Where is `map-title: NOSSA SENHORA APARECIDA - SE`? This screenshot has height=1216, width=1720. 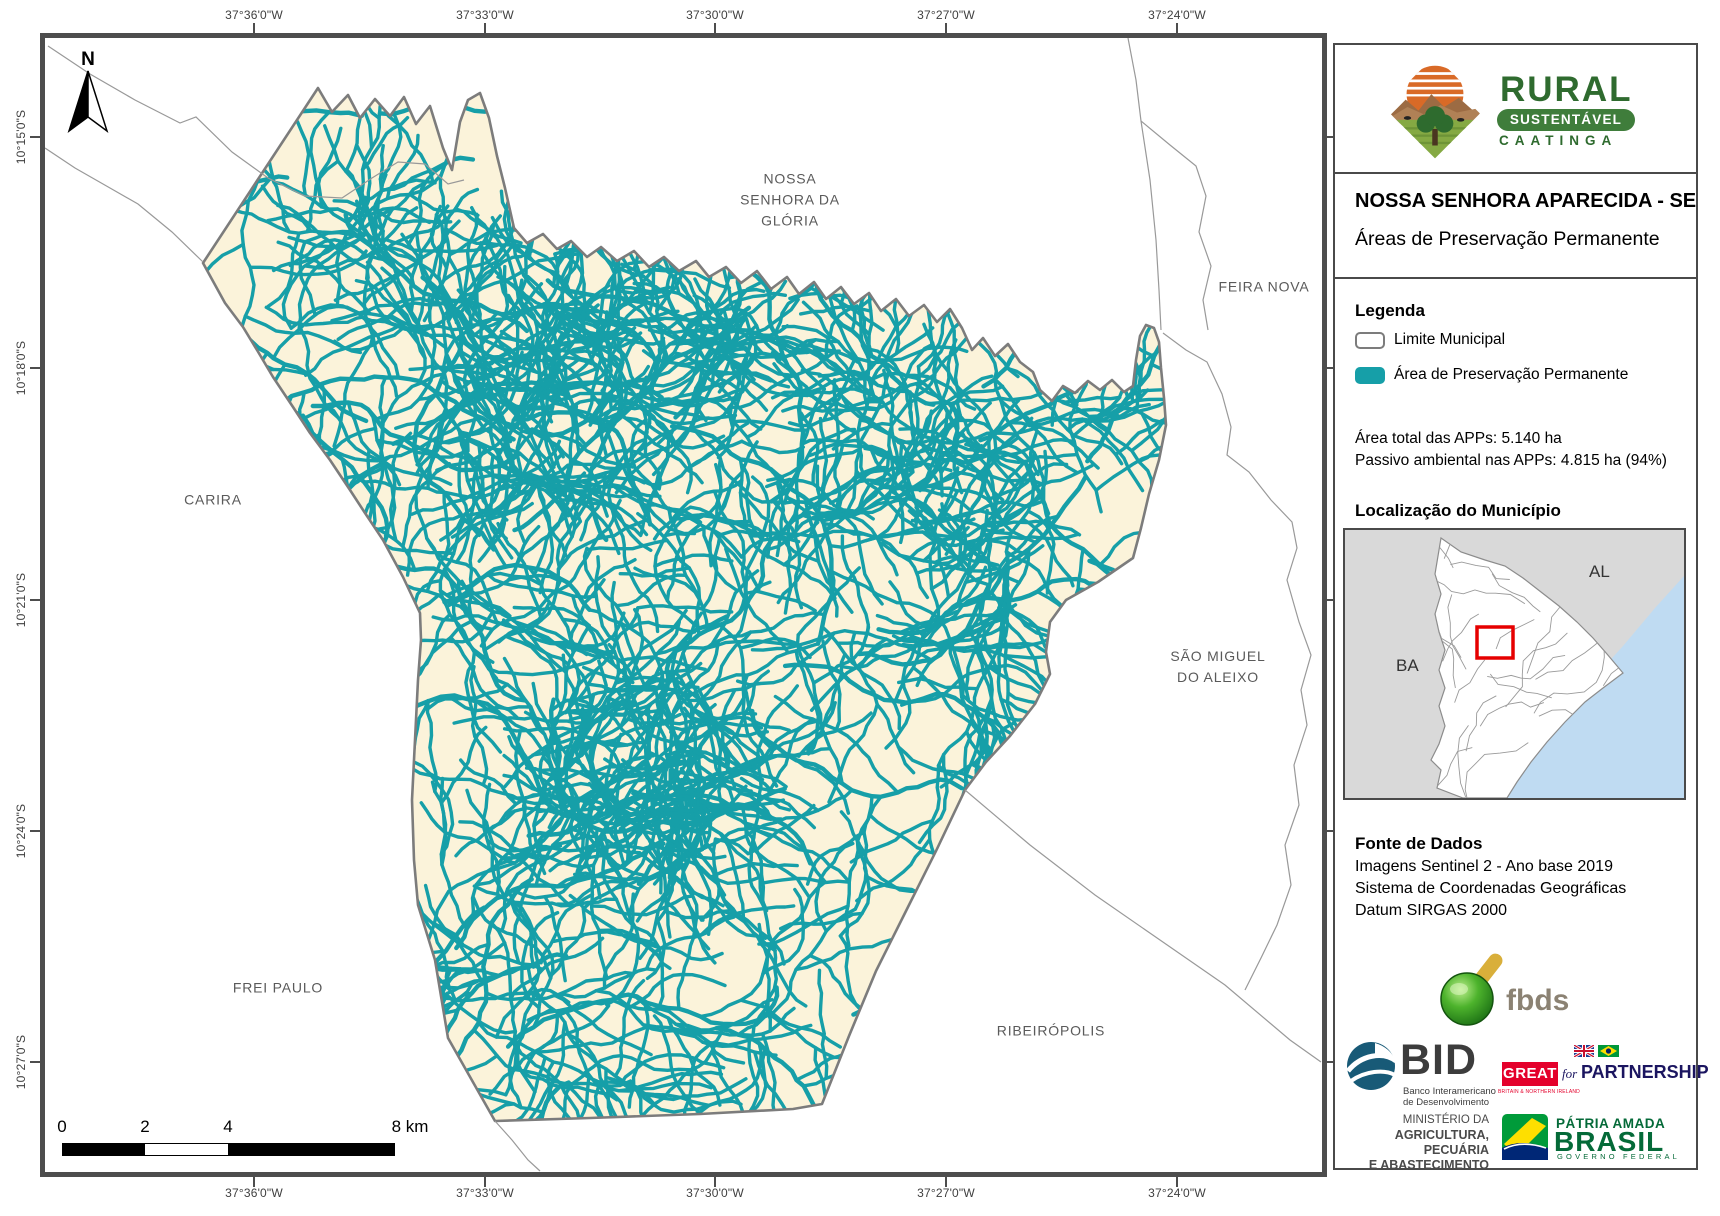
map-title: NOSSA SENHORA APARECIDA - SE is located at coordinates (1526, 201).